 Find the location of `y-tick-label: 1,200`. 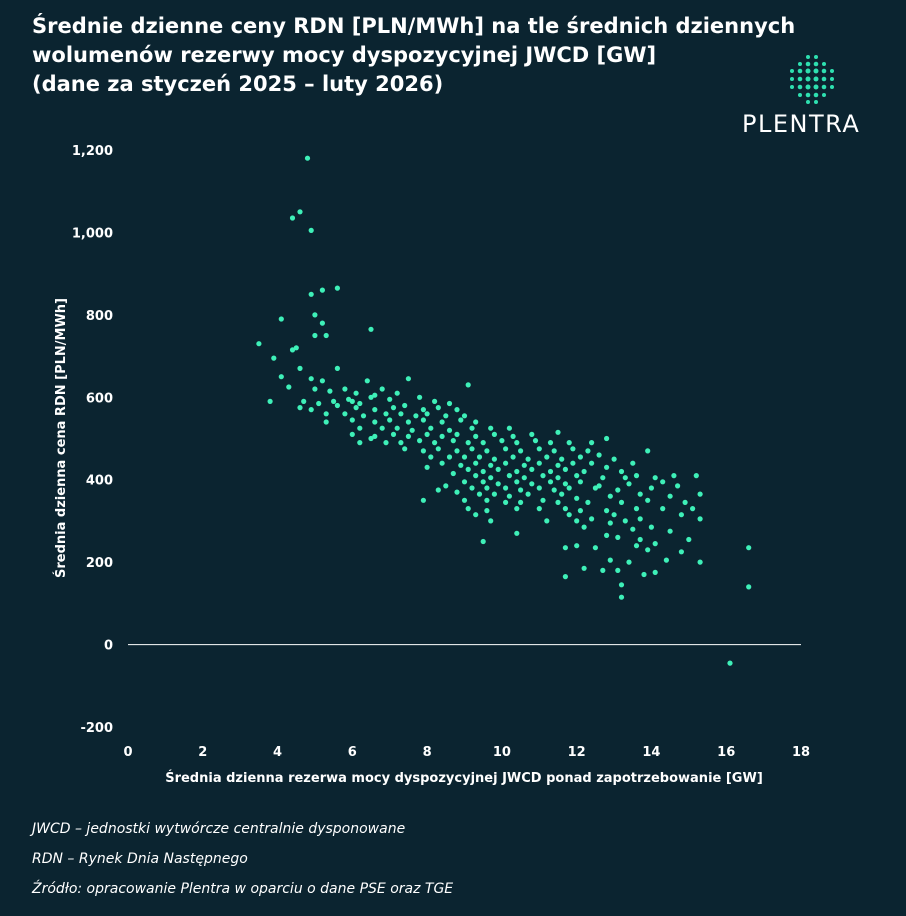

y-tick-label: 1,200 is located at coordinates (92, 151).